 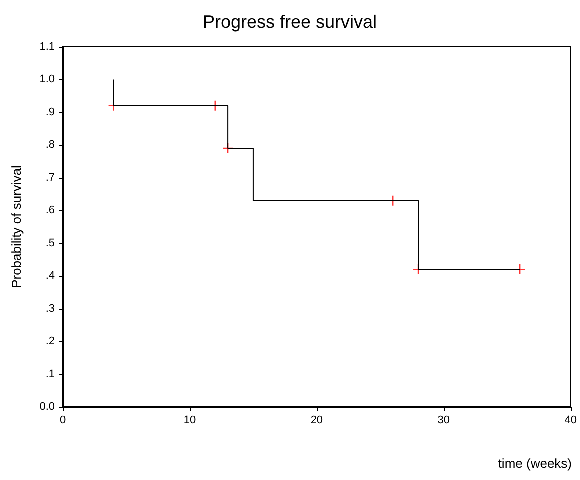 I want to click on x-tick-label: 30, so click(x=444, y=420).